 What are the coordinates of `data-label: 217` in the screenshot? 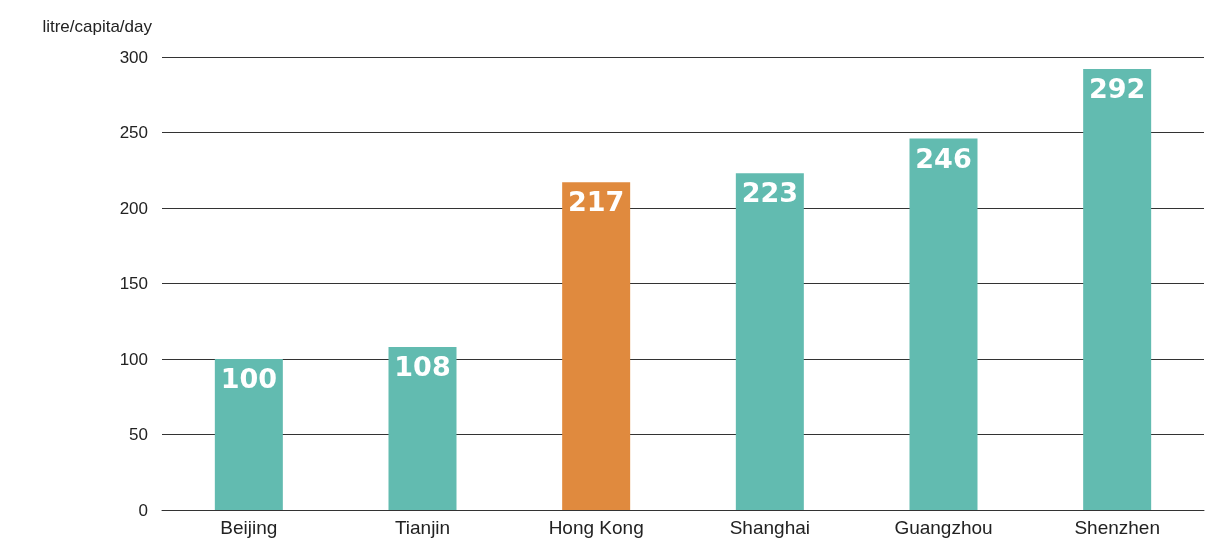 It's located at (596, 202).